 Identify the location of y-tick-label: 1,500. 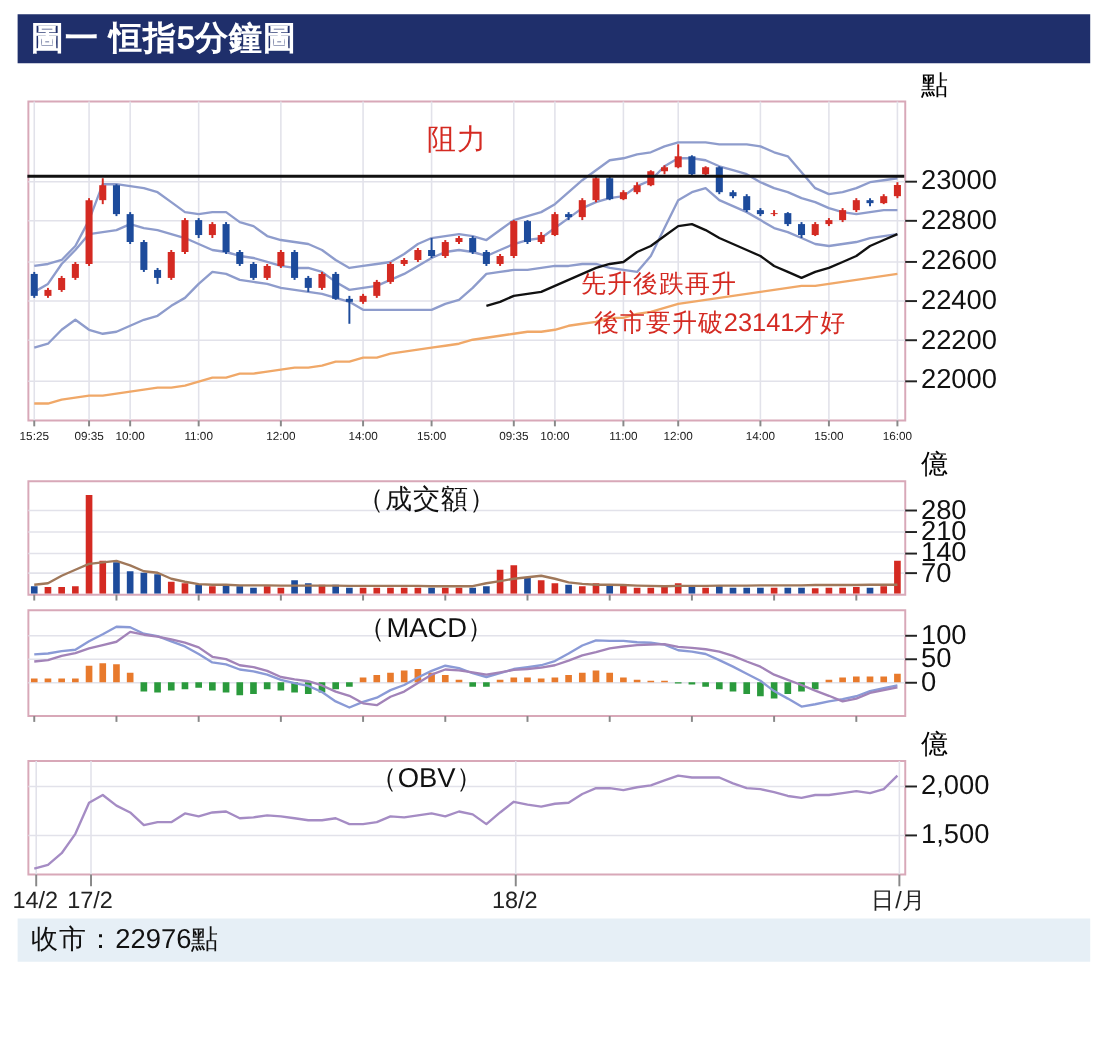
(955, 833).